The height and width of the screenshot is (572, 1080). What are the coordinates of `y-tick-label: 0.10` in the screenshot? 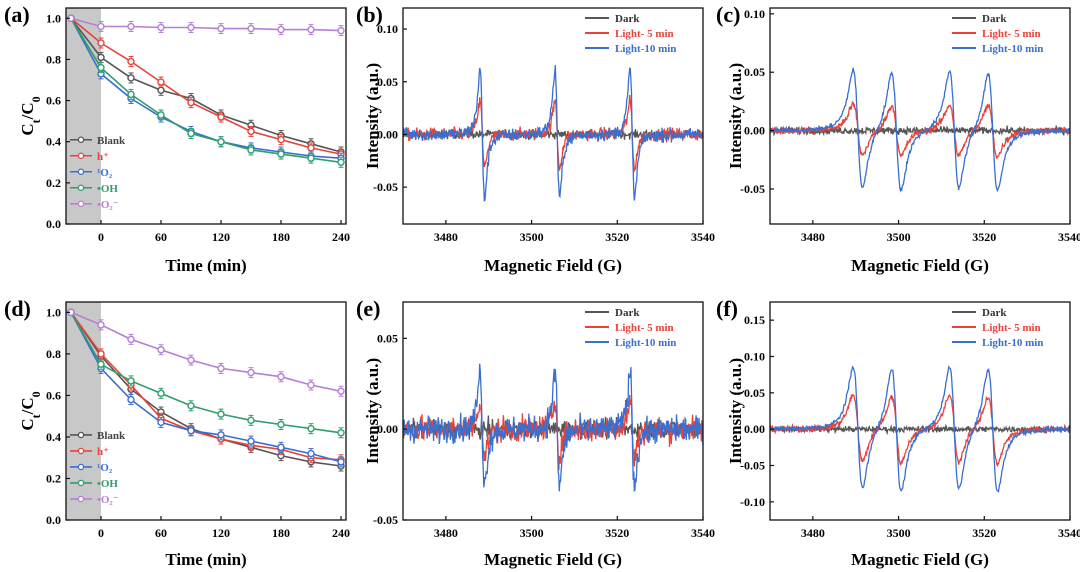 It's located at (754, 14).